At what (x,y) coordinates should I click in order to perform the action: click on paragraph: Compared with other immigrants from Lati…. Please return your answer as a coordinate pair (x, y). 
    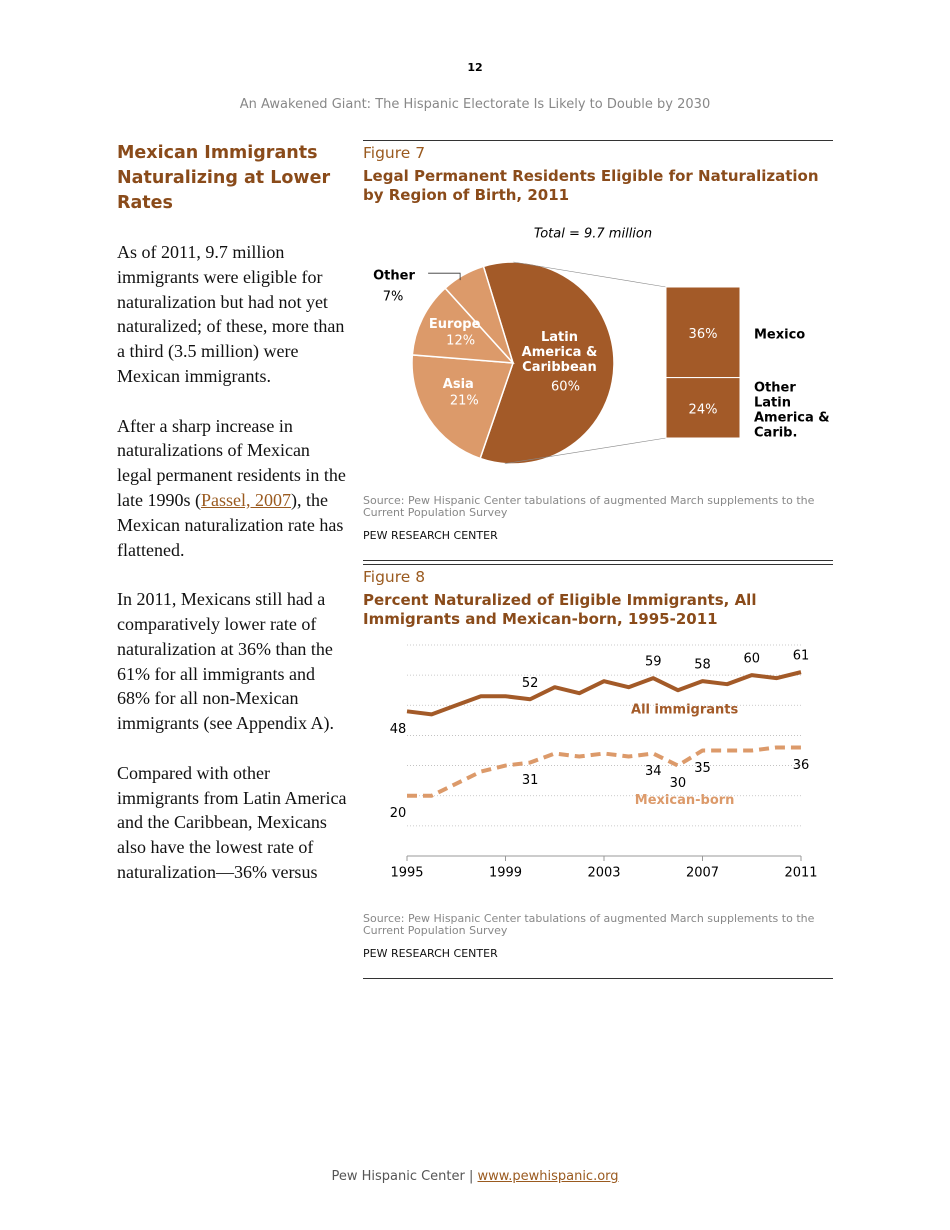
    Looking at the image, I should click on (232, 822).